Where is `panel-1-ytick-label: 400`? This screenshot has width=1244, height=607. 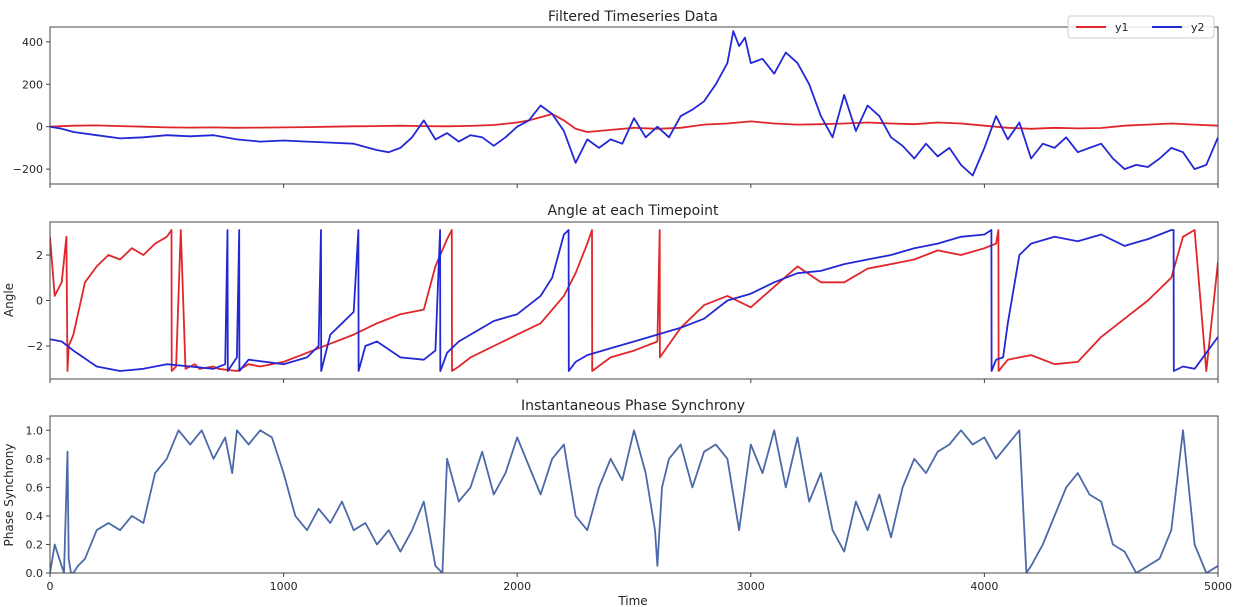 panel-1-ytick-label: 400 is located at coordinates (32, 42).